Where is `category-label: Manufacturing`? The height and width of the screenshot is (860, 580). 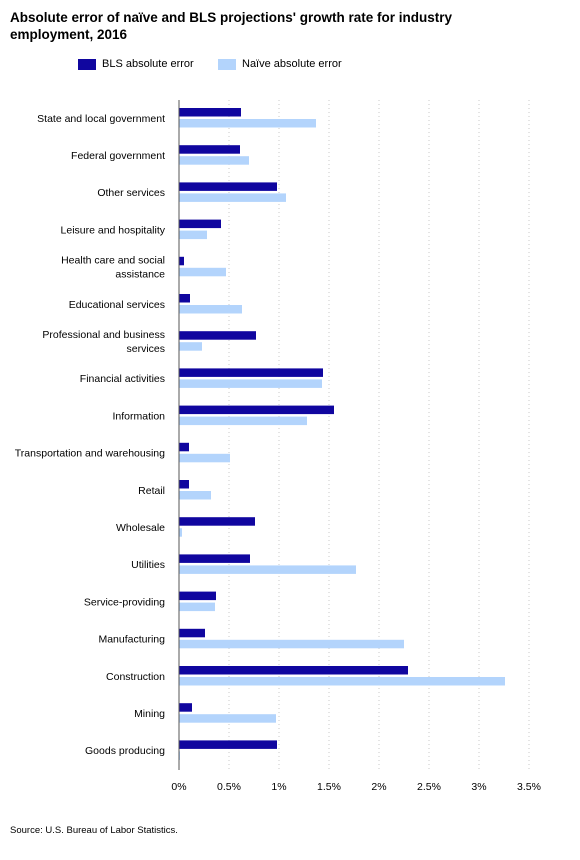
category-label: Manufacturing is located at coordinates (131, 640).